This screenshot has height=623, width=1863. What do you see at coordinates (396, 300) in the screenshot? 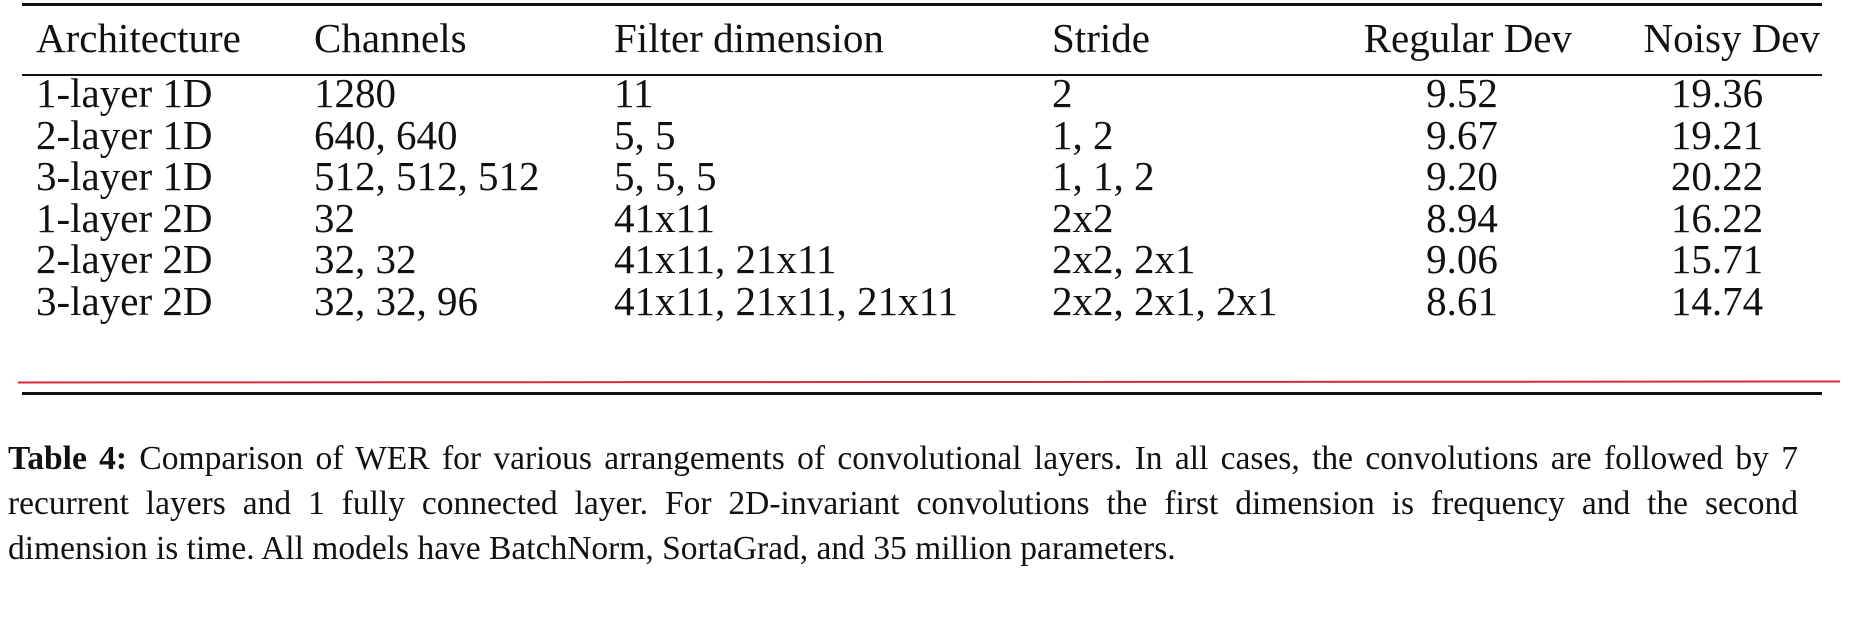
I see `cell-channels: 32, 32, 96` at bounding box center [396, 300].